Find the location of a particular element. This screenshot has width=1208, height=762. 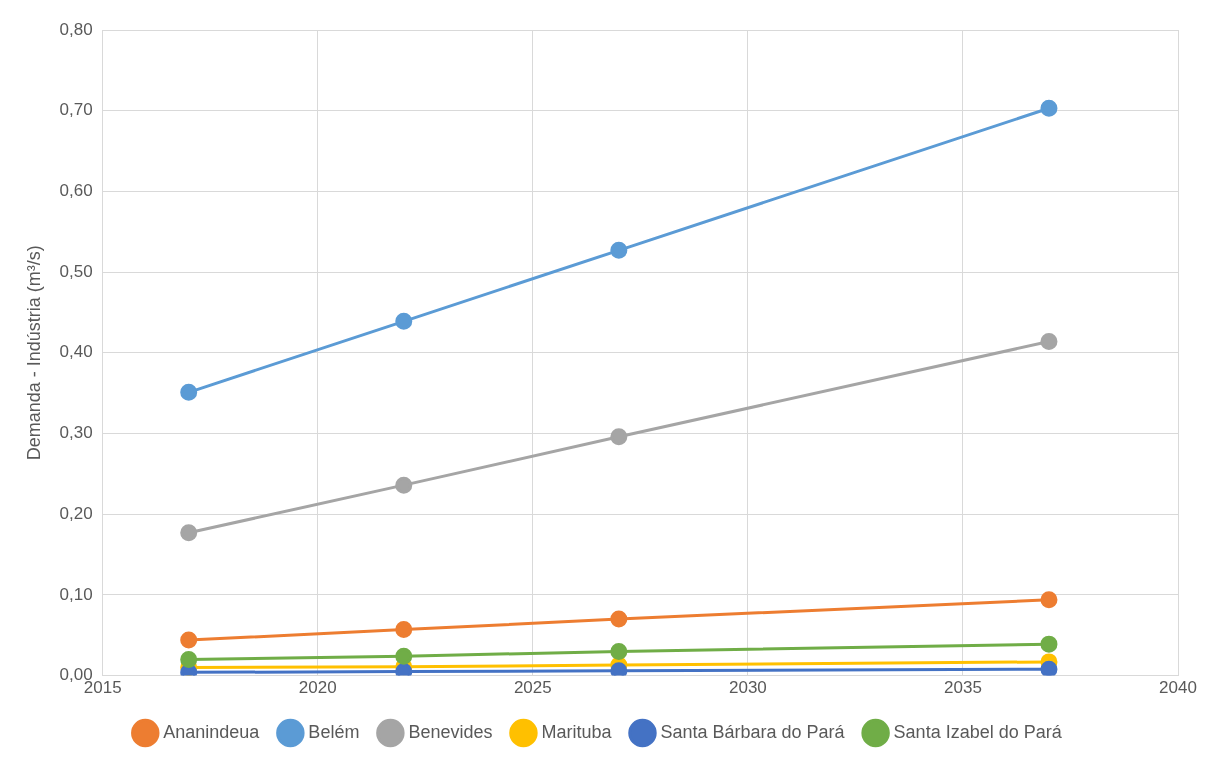

y-tick-label: 0,60 is located at coordinates (76, 191).